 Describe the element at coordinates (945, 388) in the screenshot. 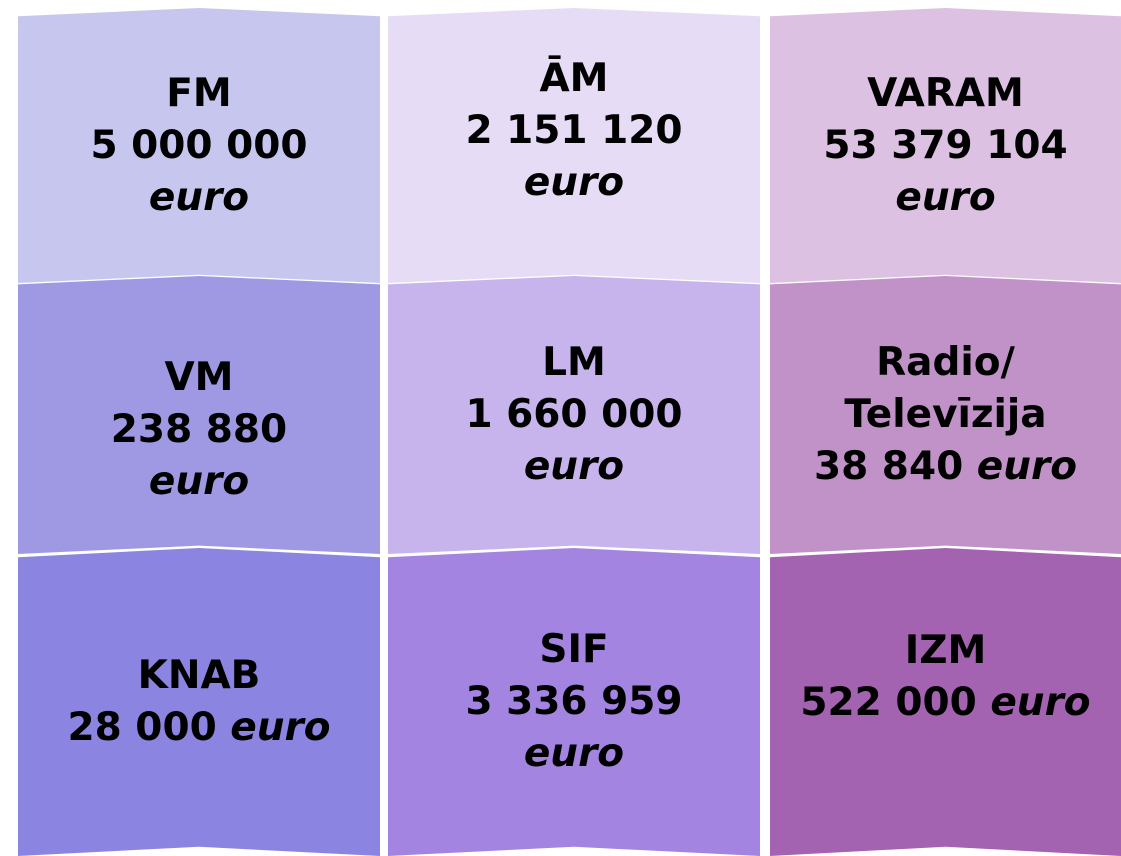

I see `tile-name: Radio/ Televīzija` at that location.